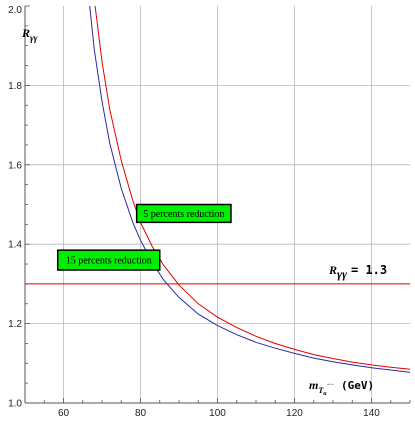  What do you see at coordinates (25, 33) in the screenshot?
I see `y-axis-symbol: R` at bounding box center [25, 33].